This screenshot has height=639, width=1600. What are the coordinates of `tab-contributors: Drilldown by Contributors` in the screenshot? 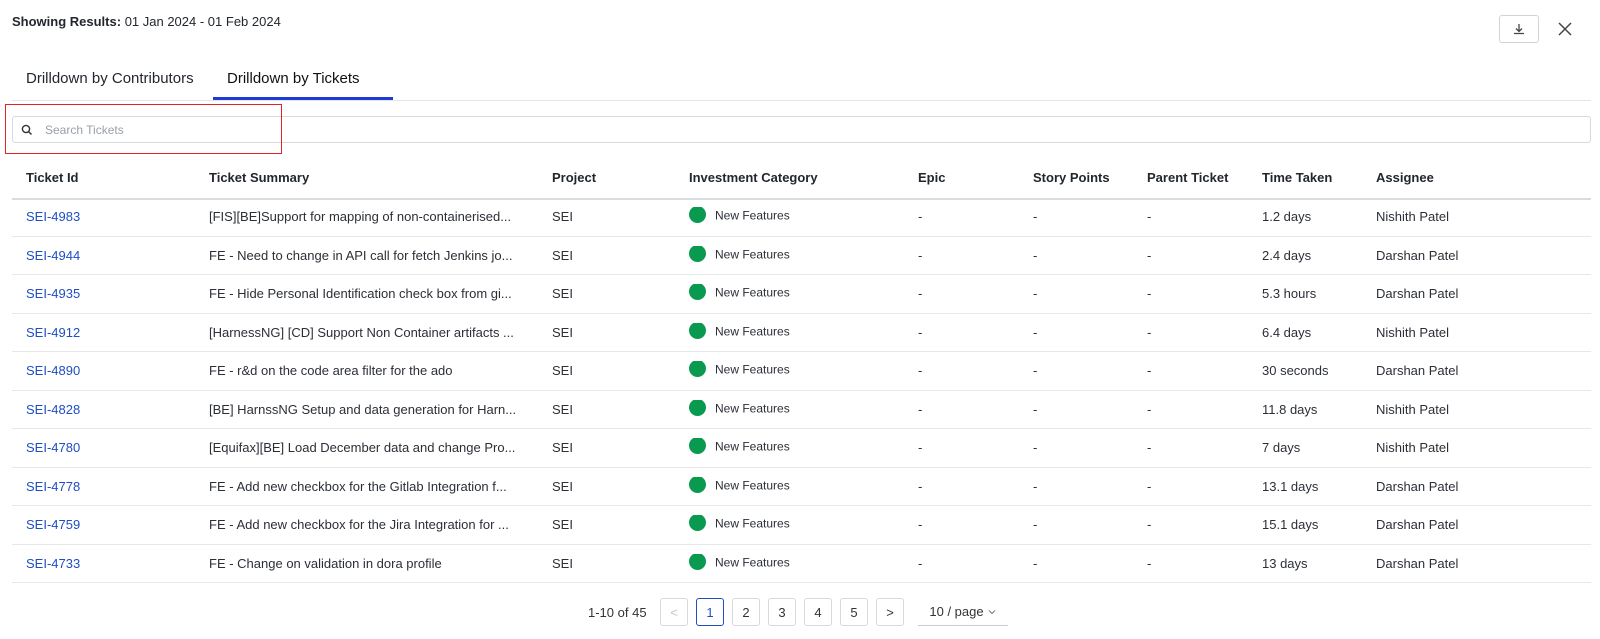 It's located at (110, 78).